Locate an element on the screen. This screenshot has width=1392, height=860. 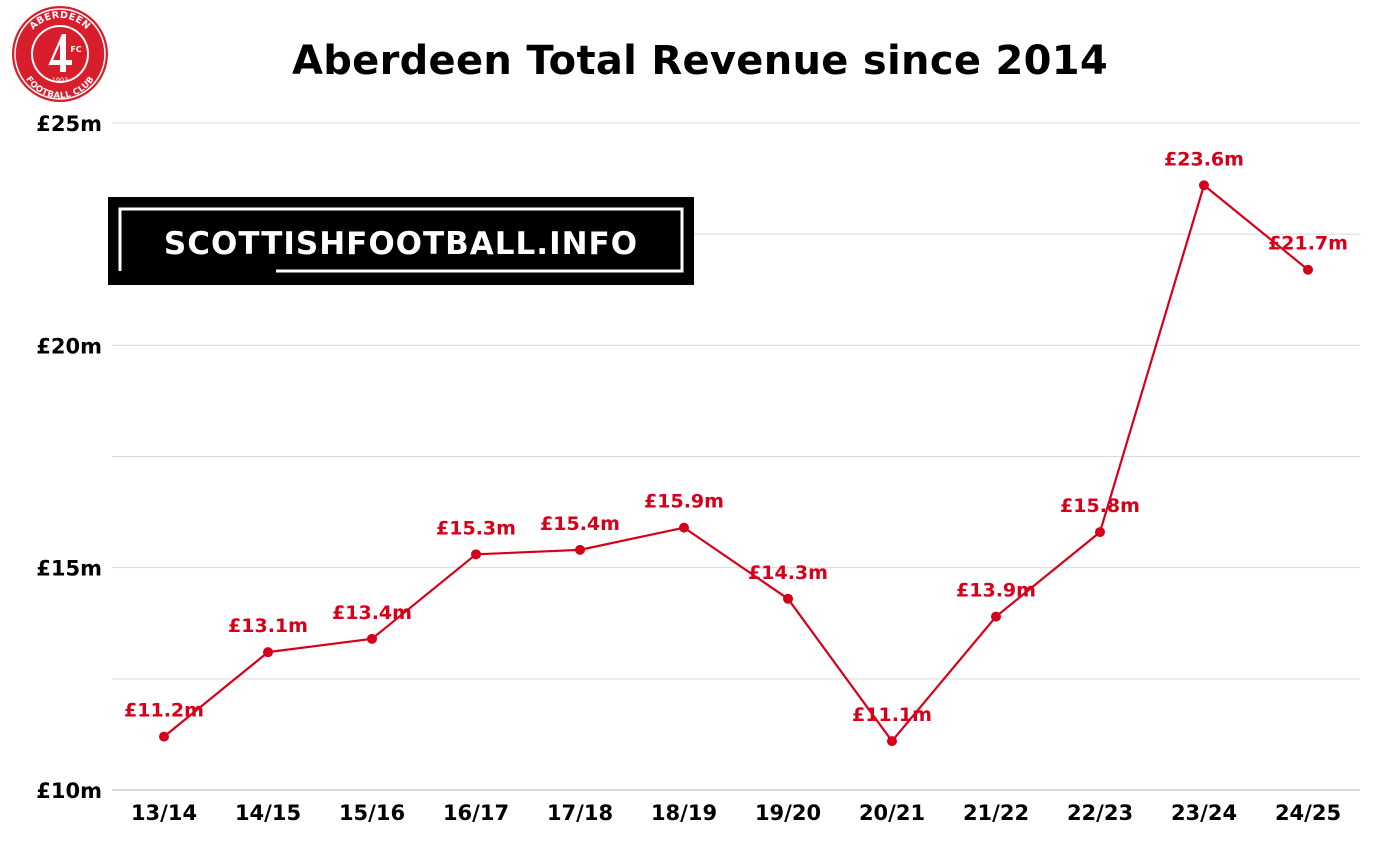
data-label: £15.9m is located at coordinates (684, 502).